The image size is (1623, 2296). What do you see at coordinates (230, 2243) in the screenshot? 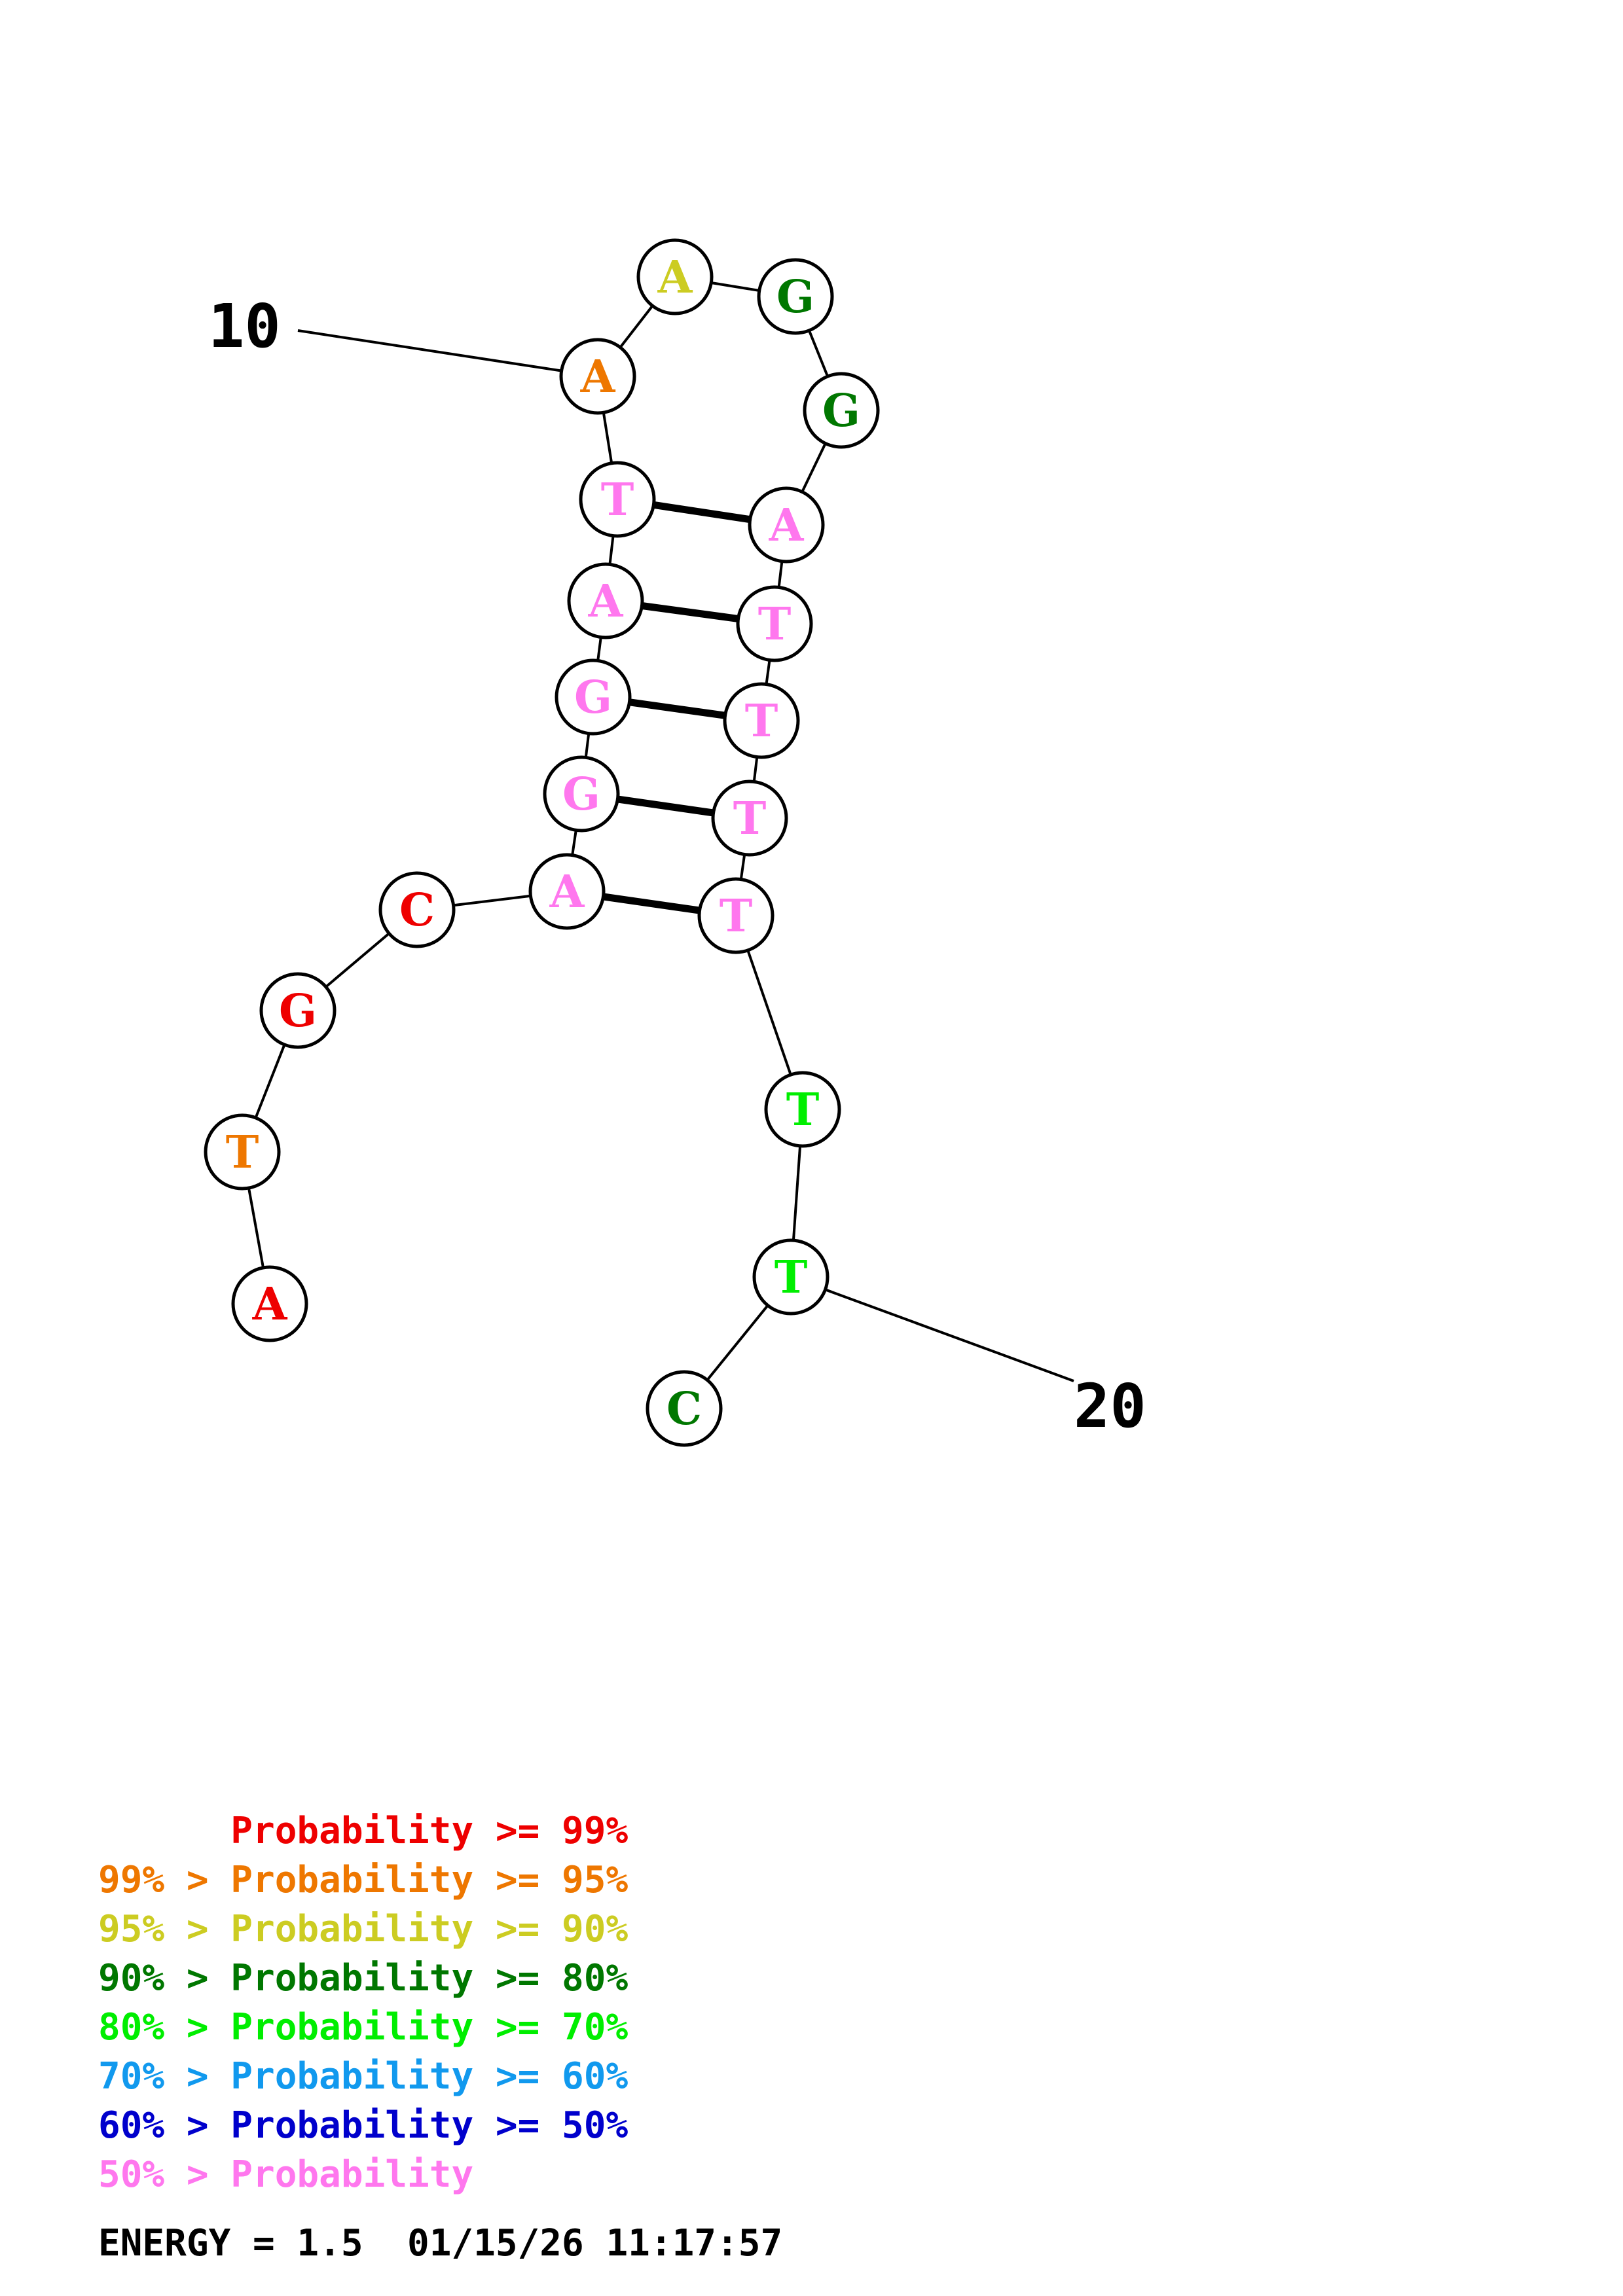
I see `energy-value: ENERGY = 1.5` at bounding box center [230, 2243].